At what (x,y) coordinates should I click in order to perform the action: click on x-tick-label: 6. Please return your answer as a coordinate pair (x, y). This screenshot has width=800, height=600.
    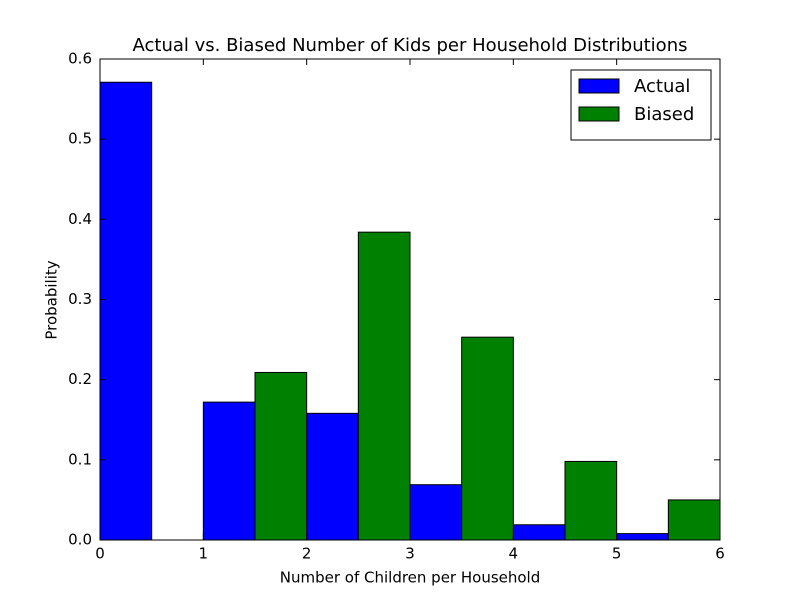
    Looking at the image, I should click on (720, 554).